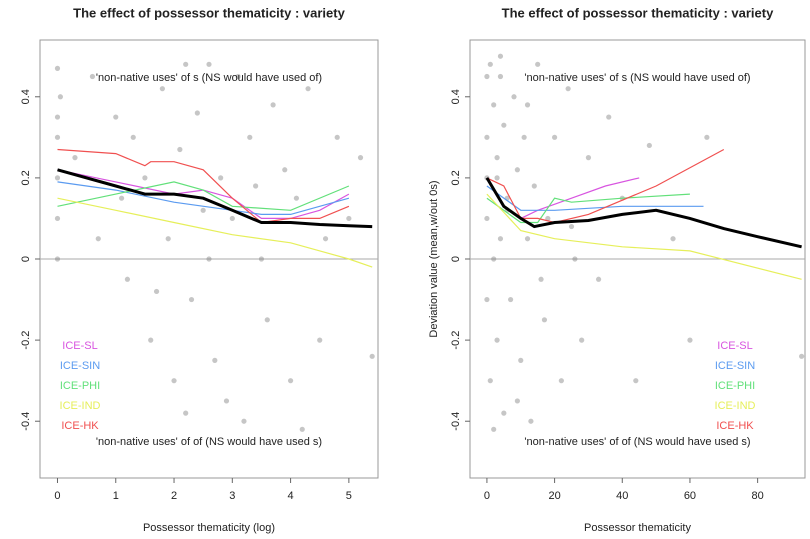  I want to click on legend-label: ICE-PHI, so click(80, 386).